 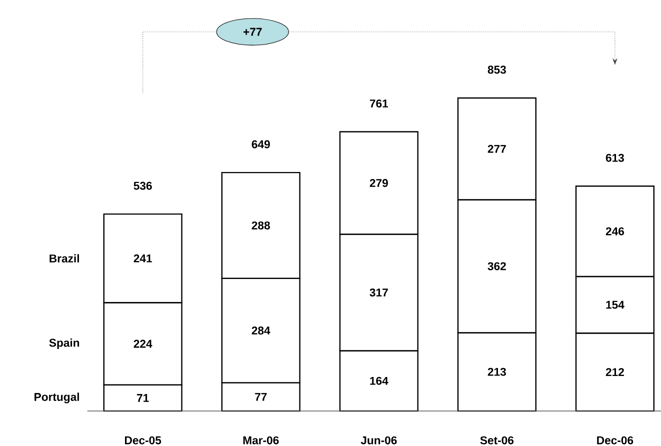 What do you see at coordinates (143, 258) in the screenshot?
I see `data-label: 241` at bounding box center [143, 258].